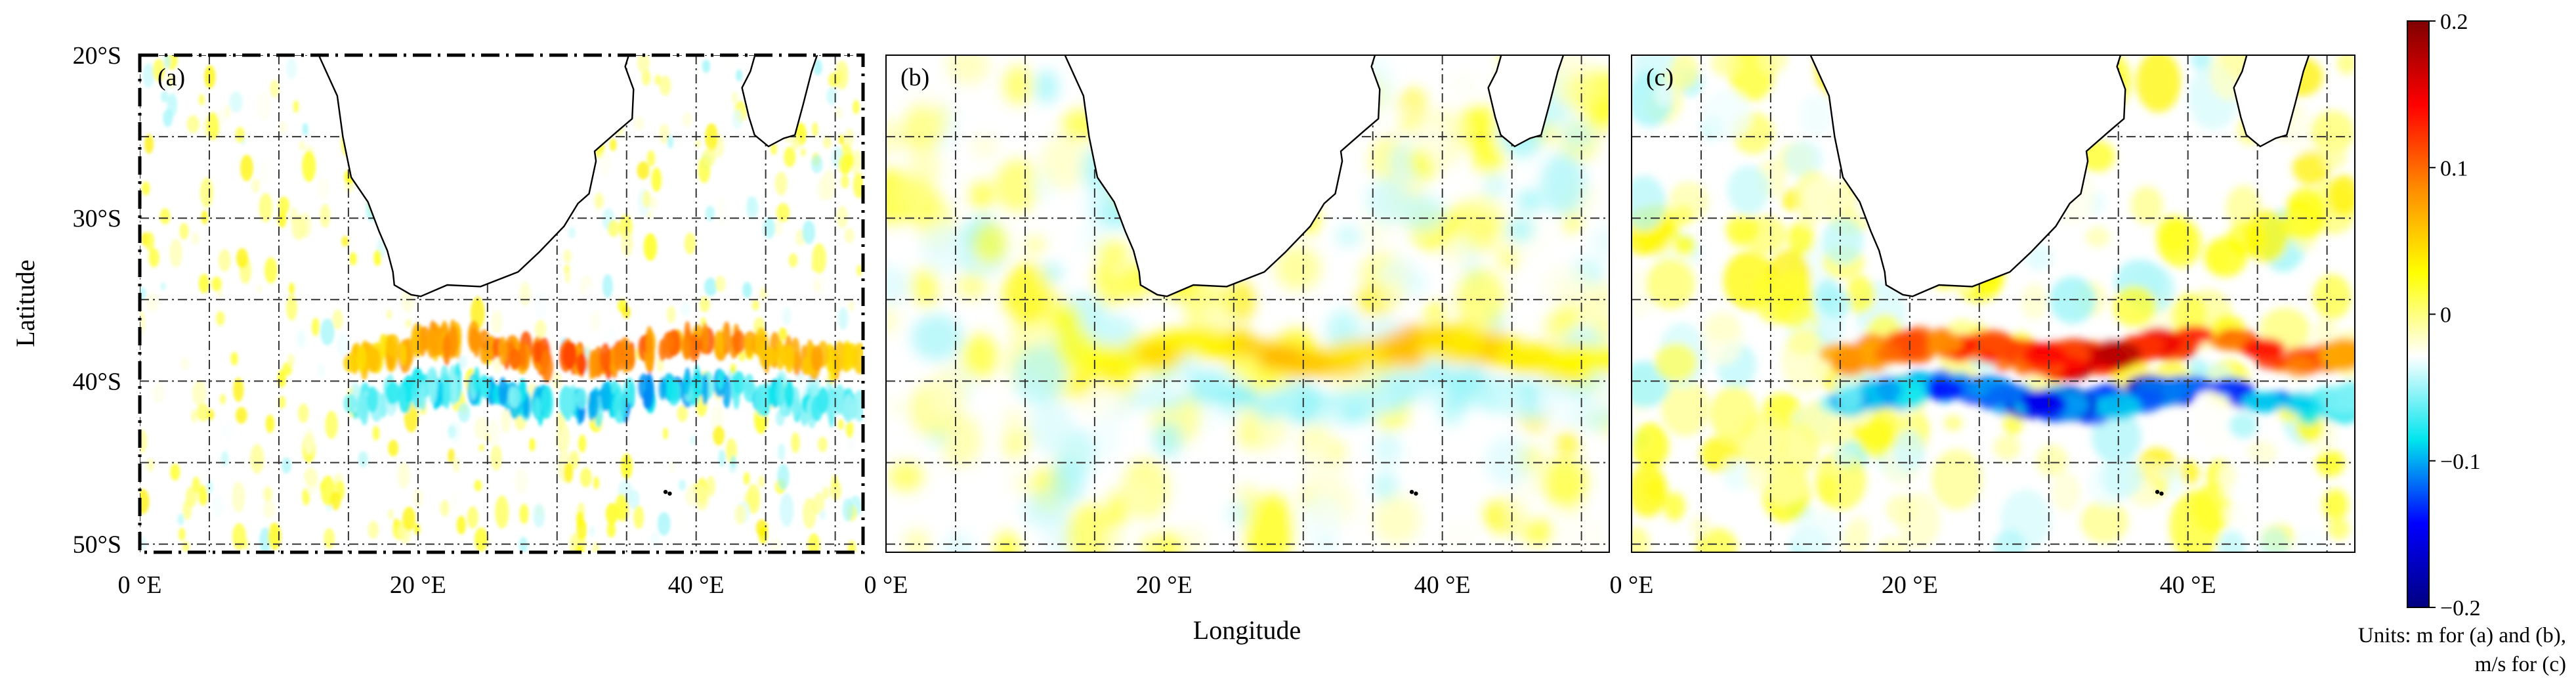  I want to click on y-tick-label: 20°S, so click(97, 56).